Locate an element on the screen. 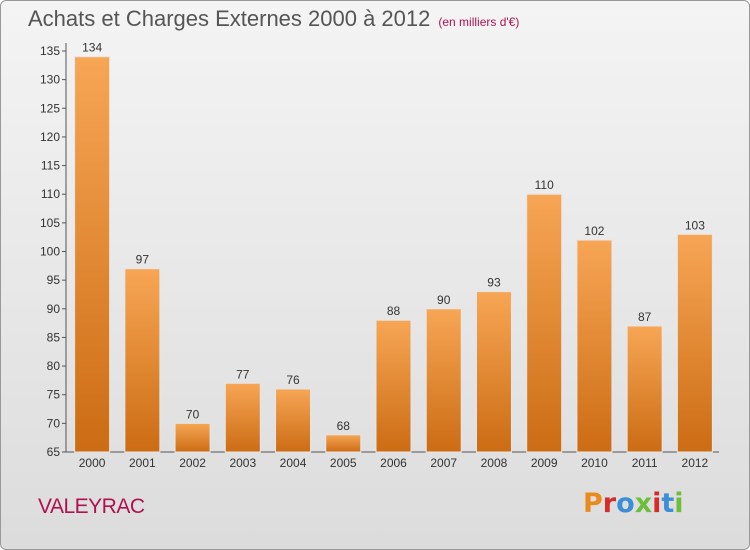  x-tick-label: 2011 is located at coordinates (645, 463).